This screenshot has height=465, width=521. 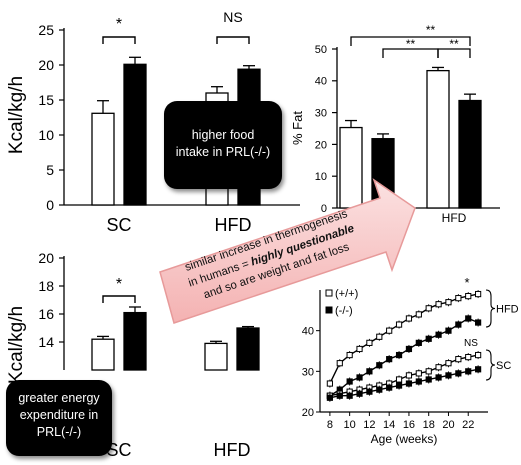 What do you see at coordinates (409, 425) in the screenshot?
I see `x-tick-label: 16` at bounding box center [409, 425].